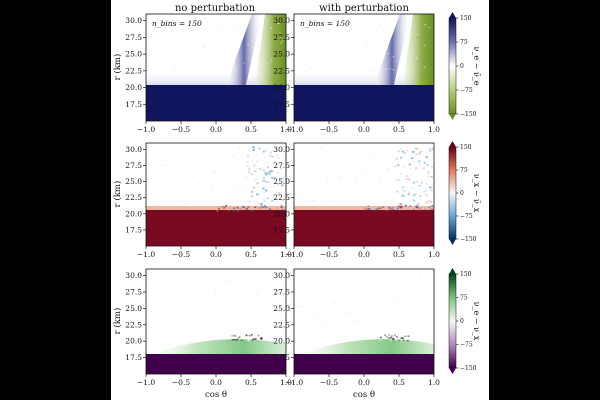 This screenshot has width=600, height=400. I want to click on nbins-label: n_bins = 150, so click(177, 23).